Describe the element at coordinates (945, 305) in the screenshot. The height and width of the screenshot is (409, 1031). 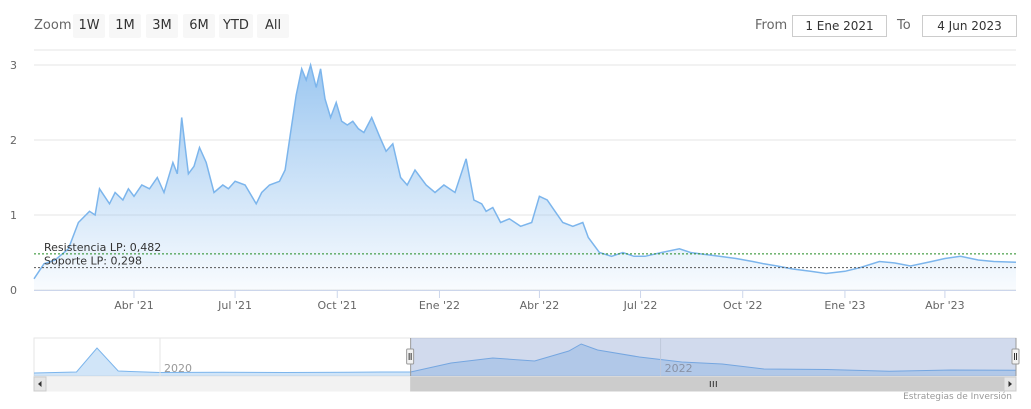
I see `x-tick-label: Abr '23` at that location.